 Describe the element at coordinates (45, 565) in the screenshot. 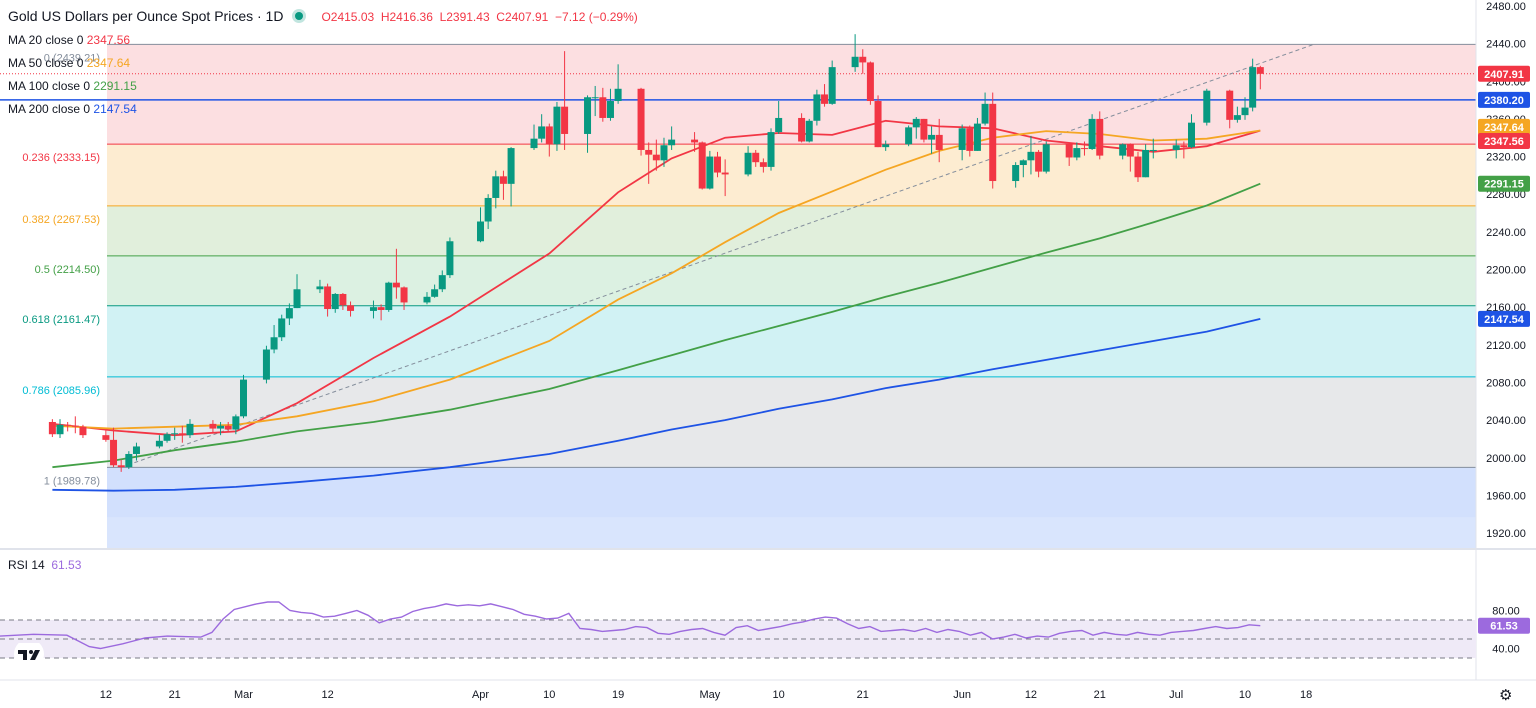

I see `rsi-legend: RSI 14 61.53` at that location.